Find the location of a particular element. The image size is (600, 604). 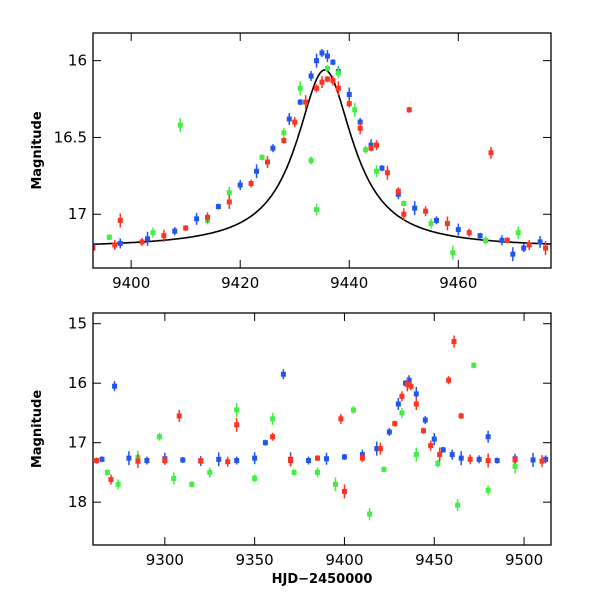

x-tick-label: 9500 is located at coordinates (524, 560).